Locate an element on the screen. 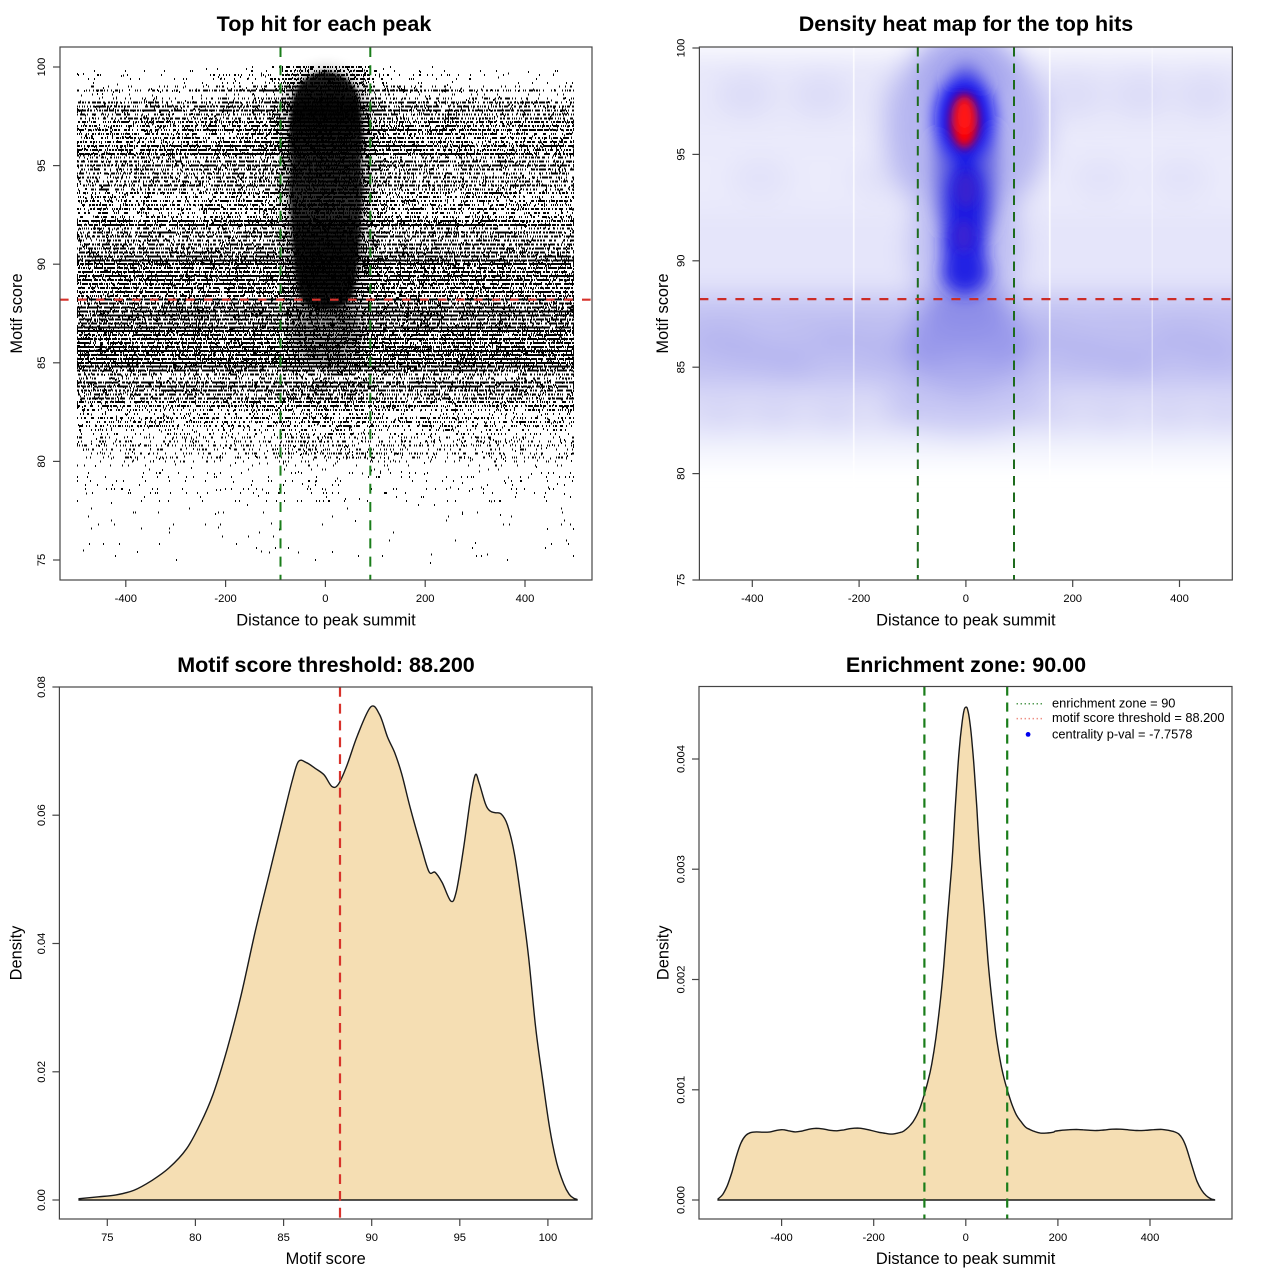 The image size is (1280, 1285). svg-text: 0.004 is located at coordinates (682, 759).